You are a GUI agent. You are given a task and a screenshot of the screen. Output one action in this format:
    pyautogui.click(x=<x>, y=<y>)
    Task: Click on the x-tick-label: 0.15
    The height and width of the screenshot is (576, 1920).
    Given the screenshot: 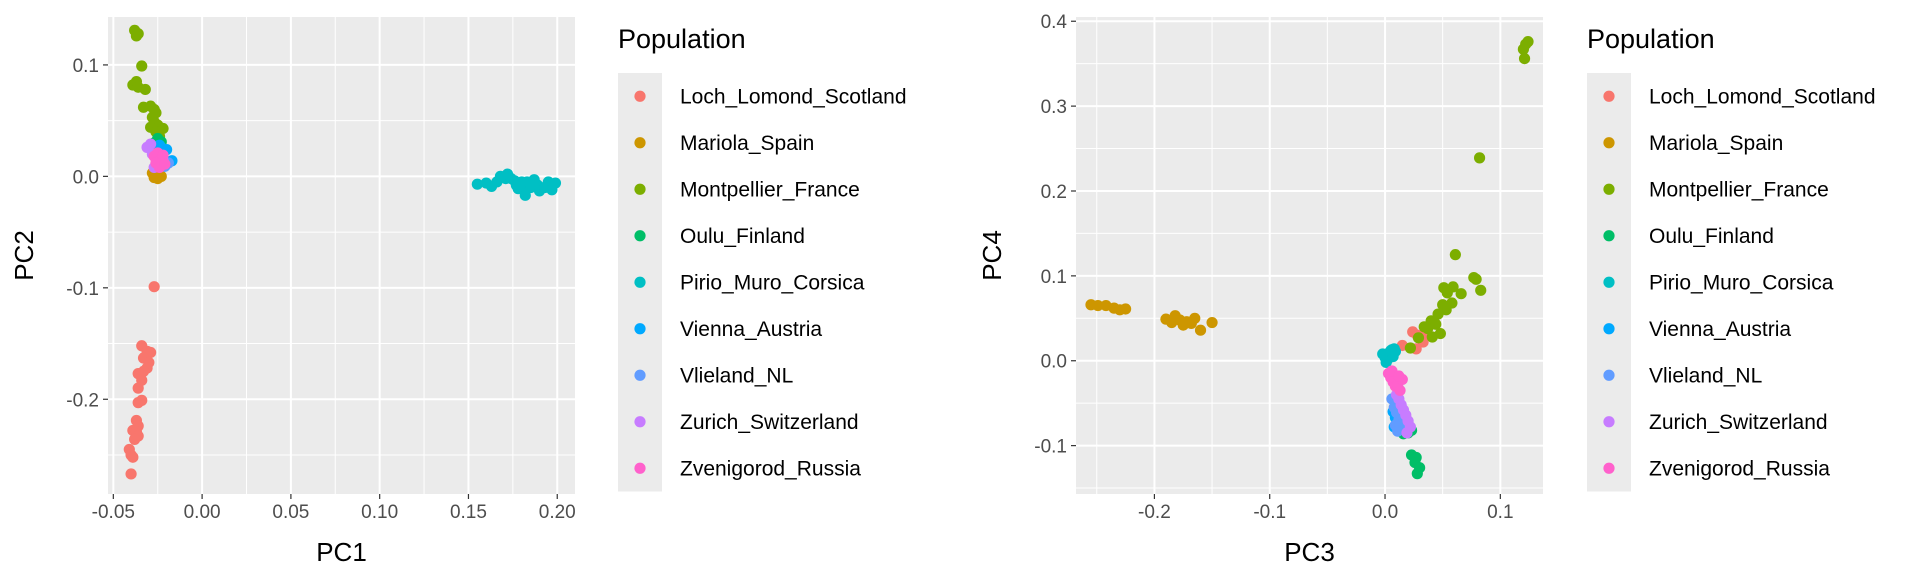 What is the action you would take?
    pyautogui.click(x=468, y=512)
    